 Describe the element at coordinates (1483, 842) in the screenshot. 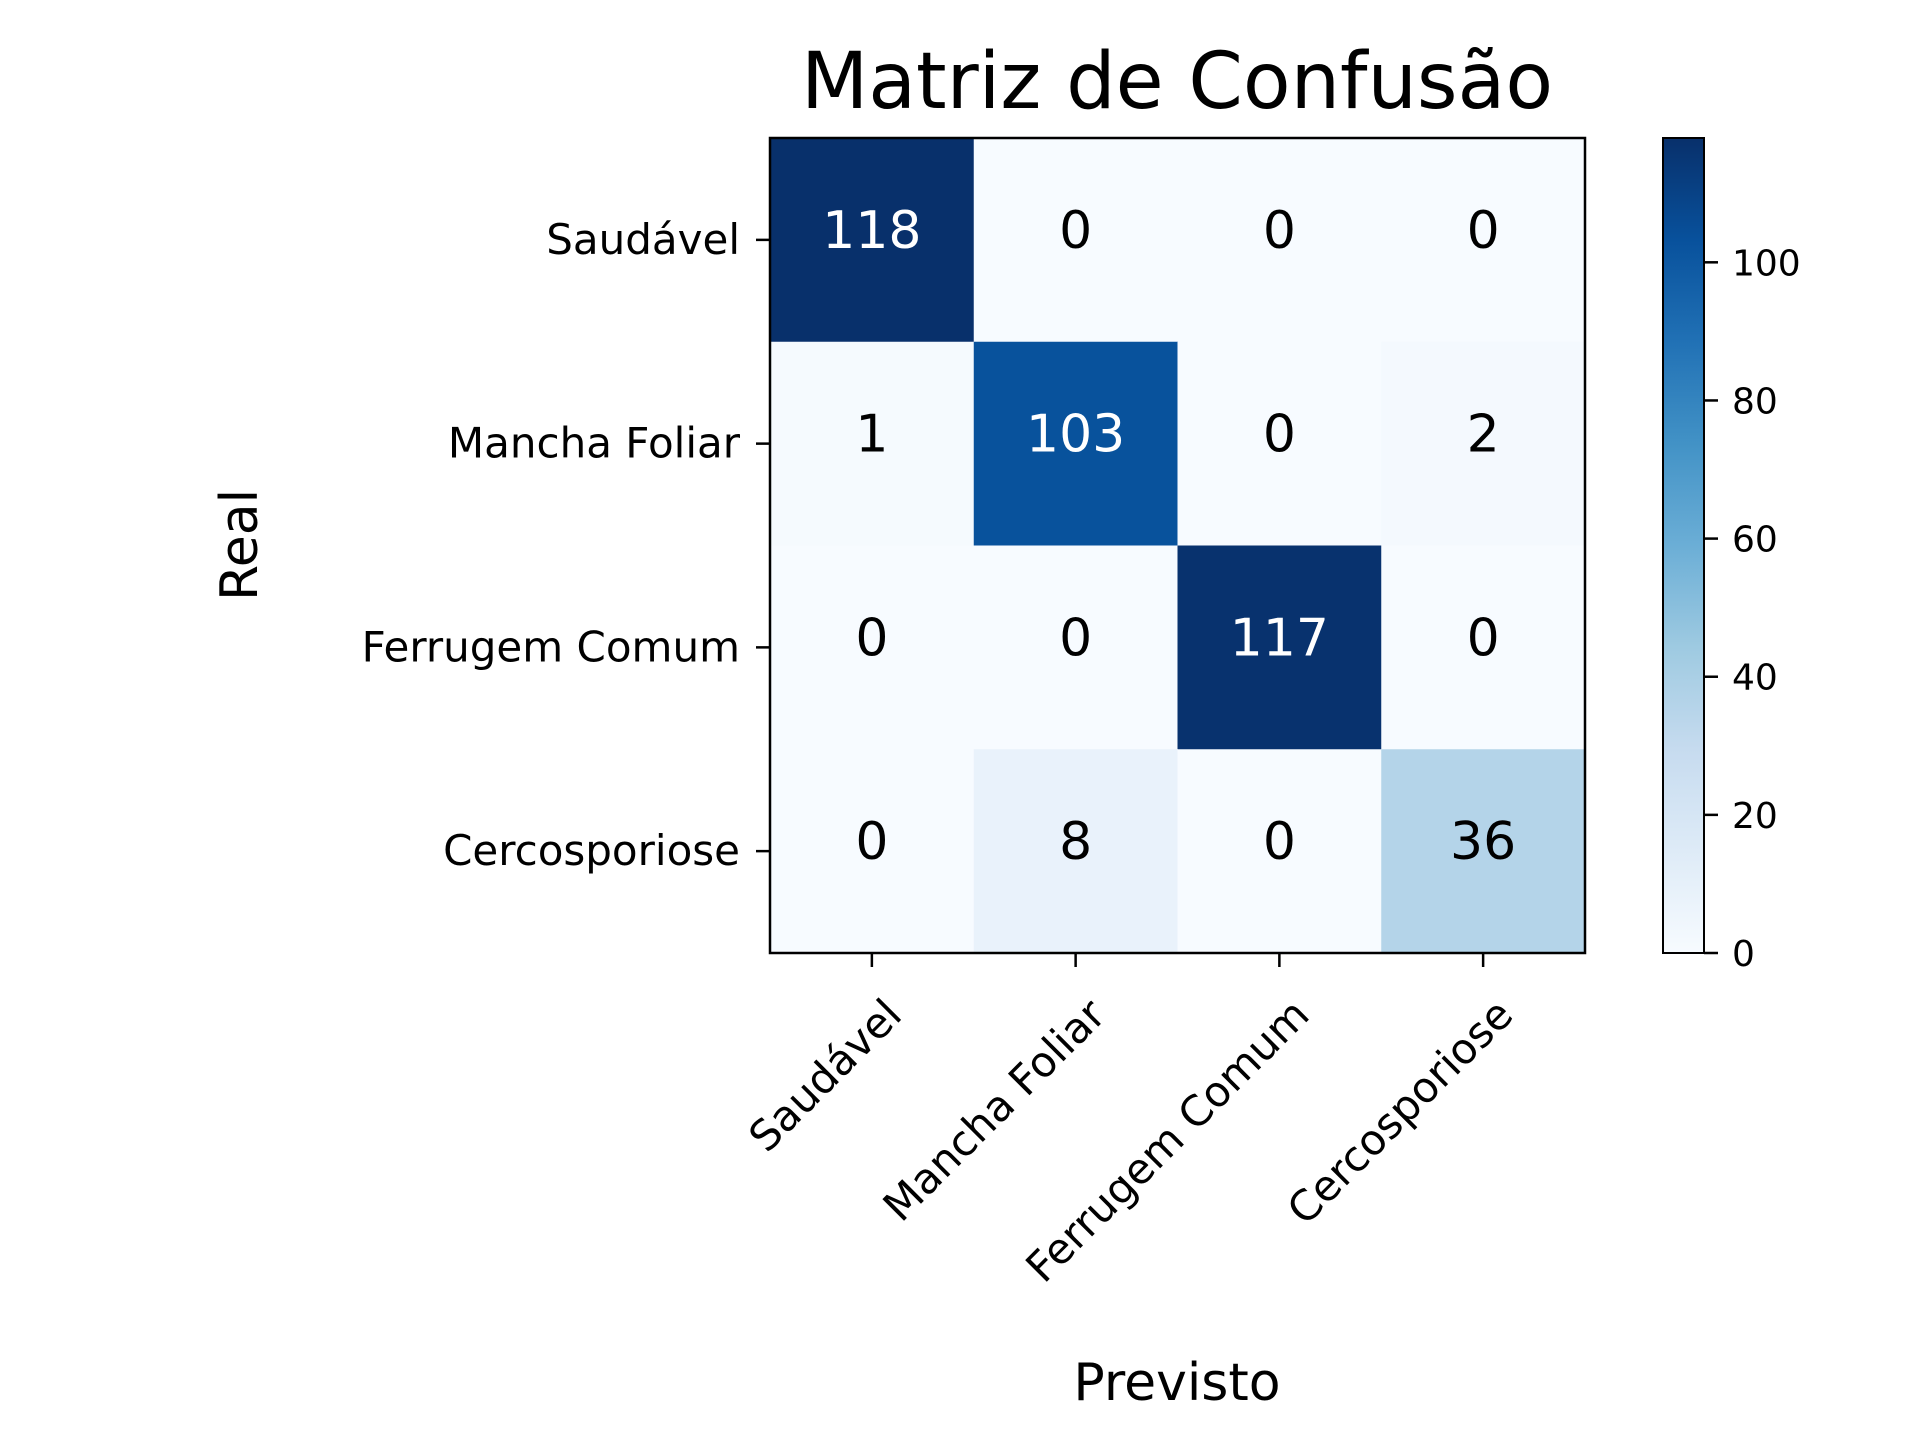

I see `cell-value-label: 36` at that location.